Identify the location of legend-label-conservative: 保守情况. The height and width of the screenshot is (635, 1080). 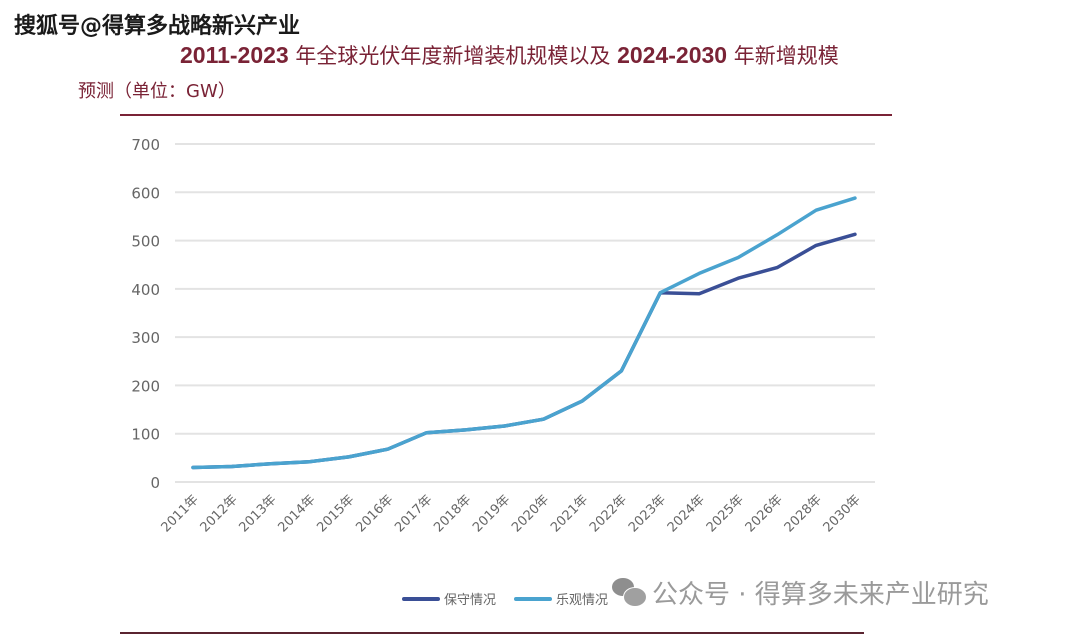
(470, 600).